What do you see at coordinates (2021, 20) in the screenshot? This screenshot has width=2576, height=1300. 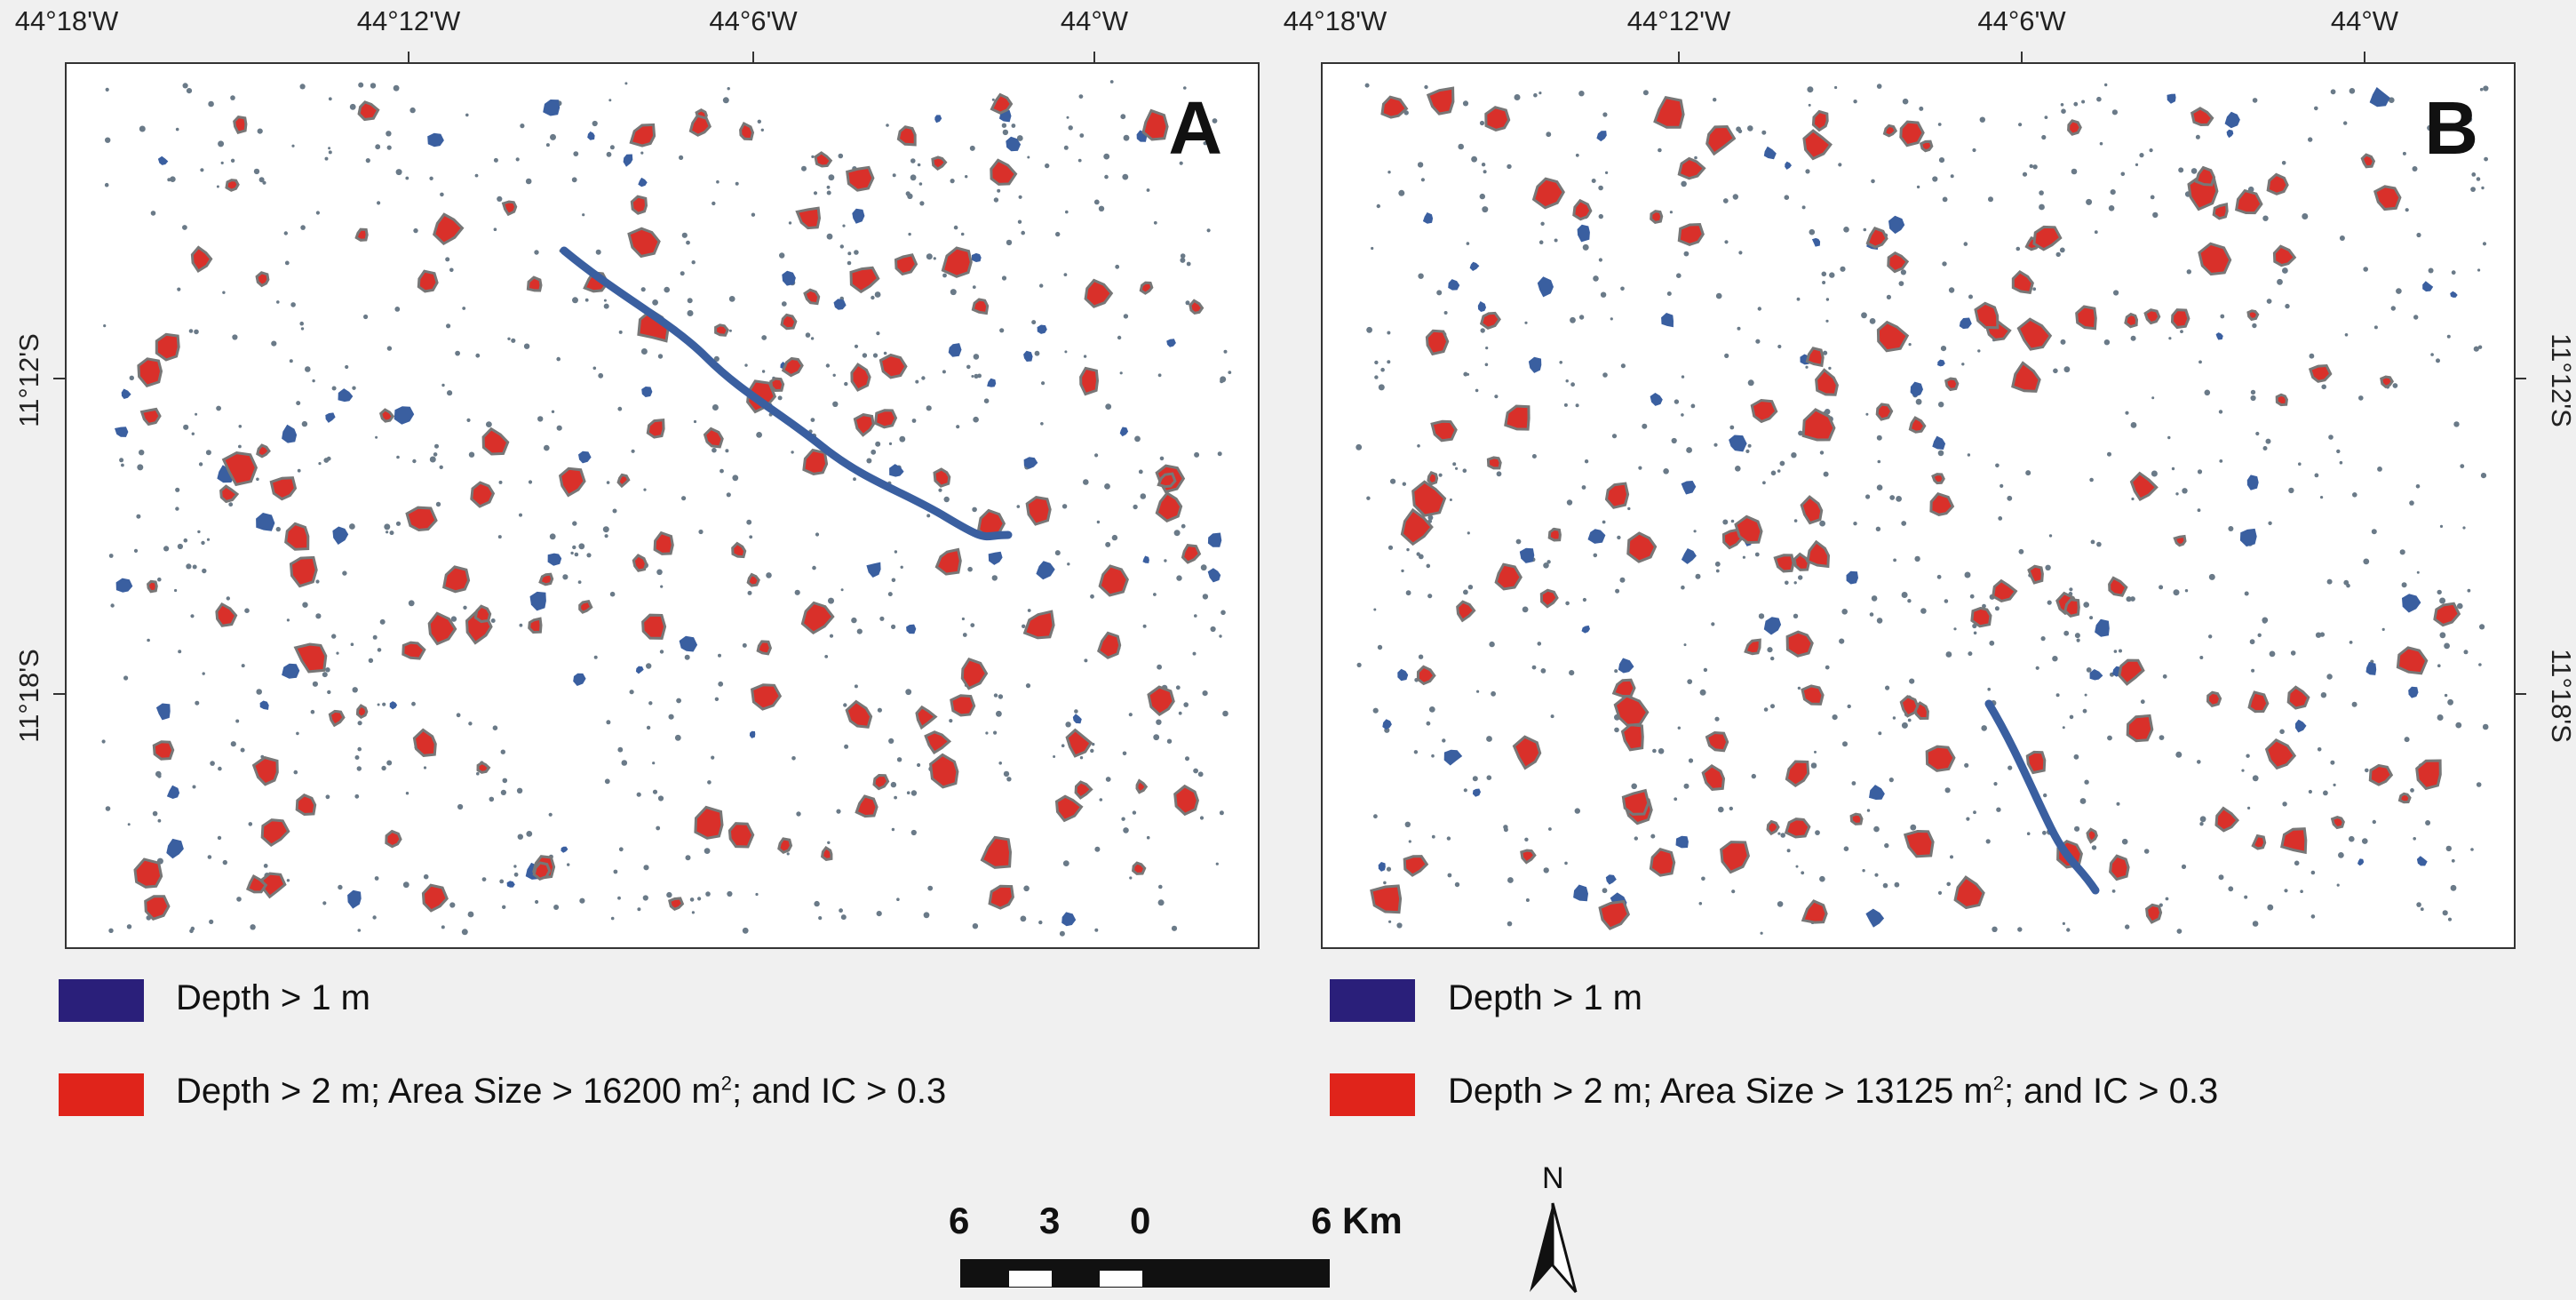 I see `lon-label-b-2: 44°6'W` at bounding box center [2021, 20].